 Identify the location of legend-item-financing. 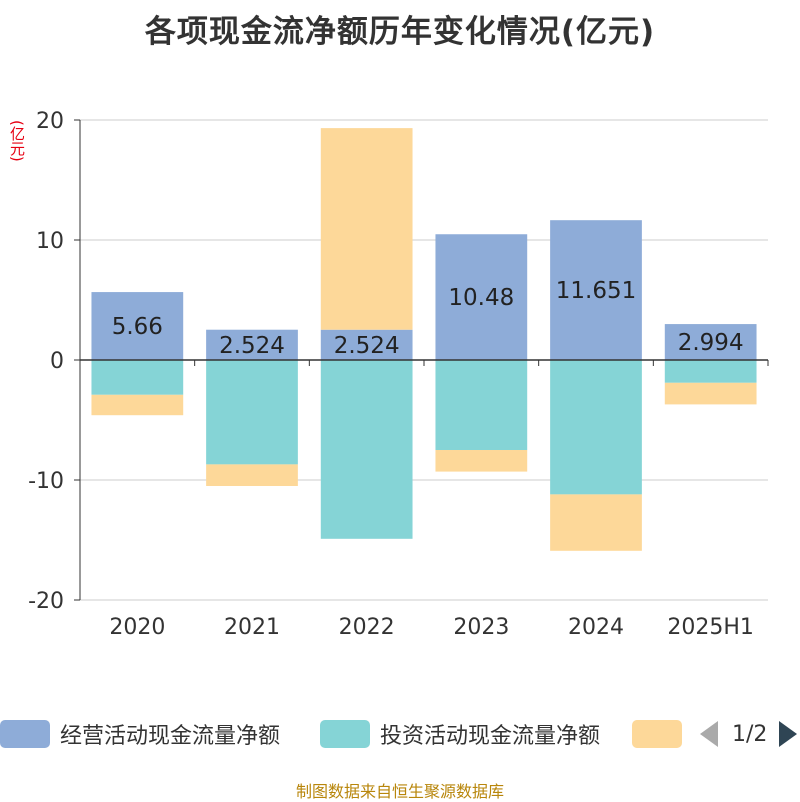
(662, 734).